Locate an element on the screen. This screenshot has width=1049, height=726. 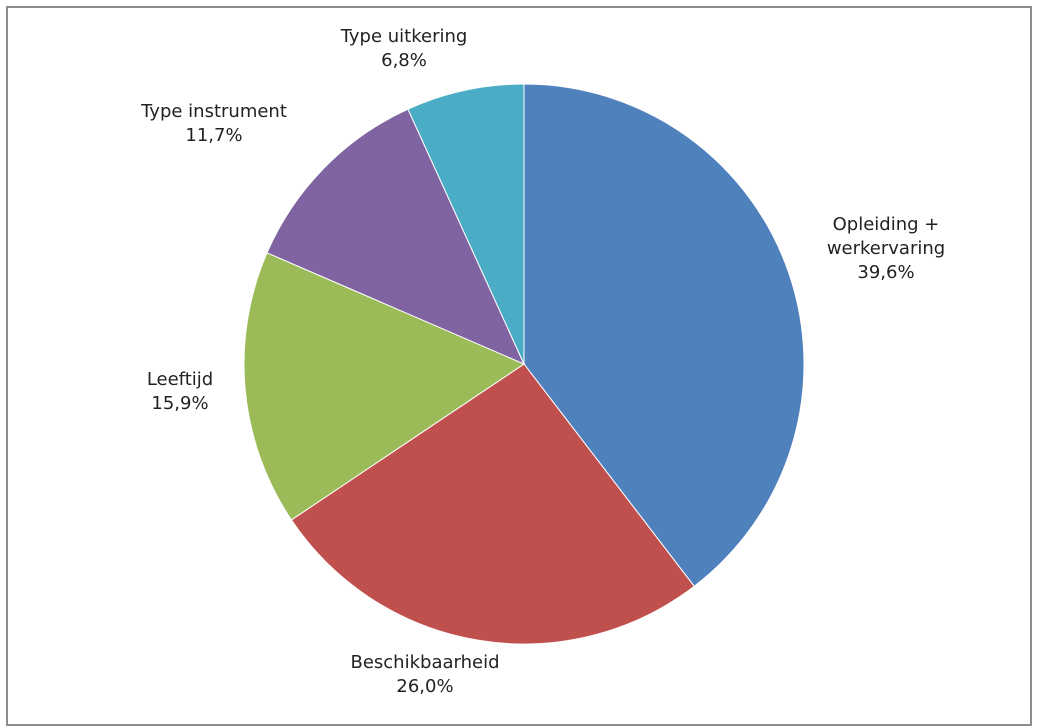
slice-category-label: Opleiding + is located at coordinates (886, 224).